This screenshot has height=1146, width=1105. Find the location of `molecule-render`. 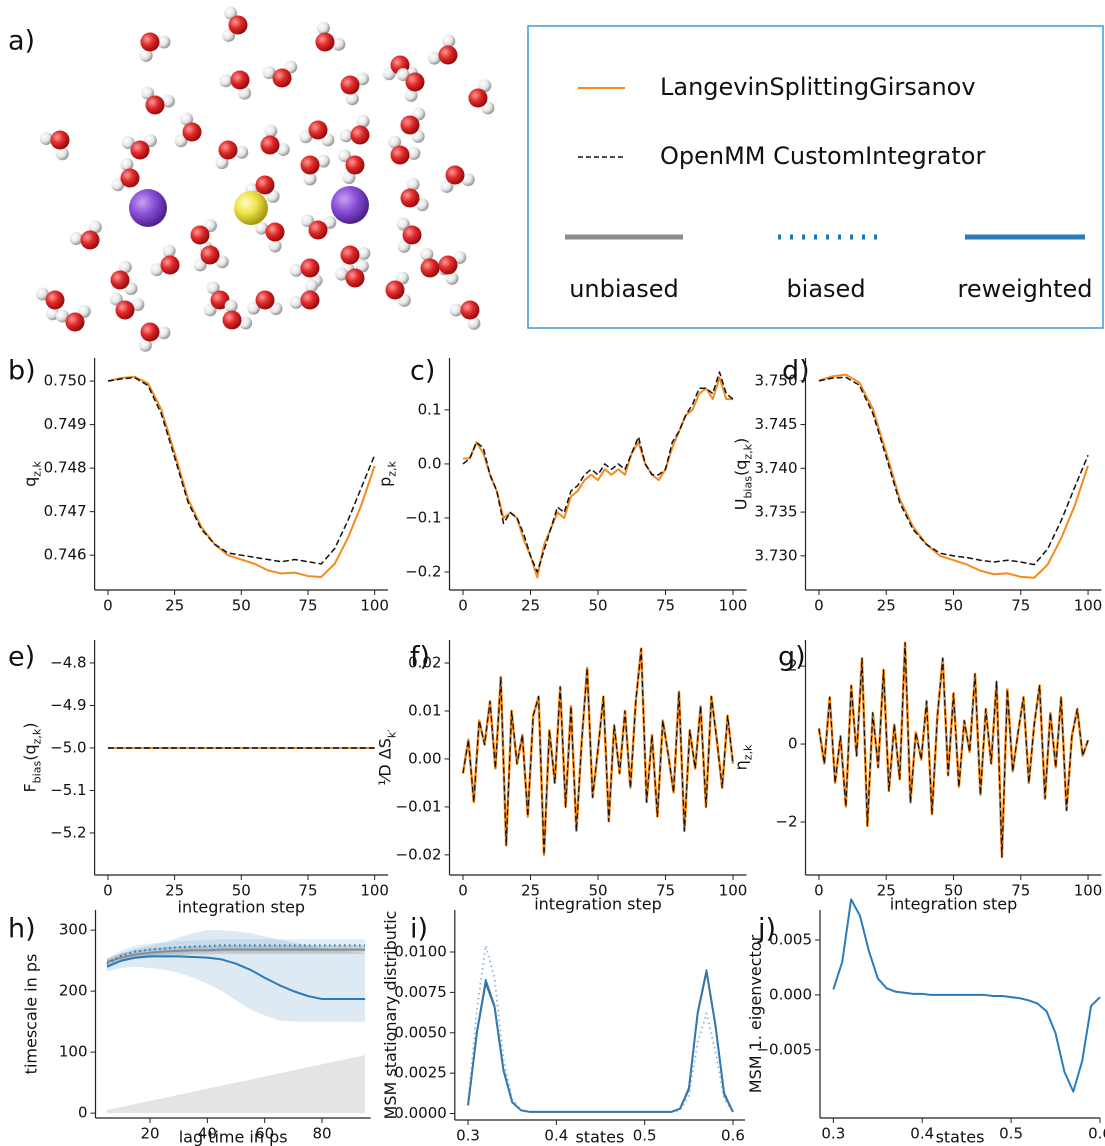

molecule-render is located at coordinates (265, 179).